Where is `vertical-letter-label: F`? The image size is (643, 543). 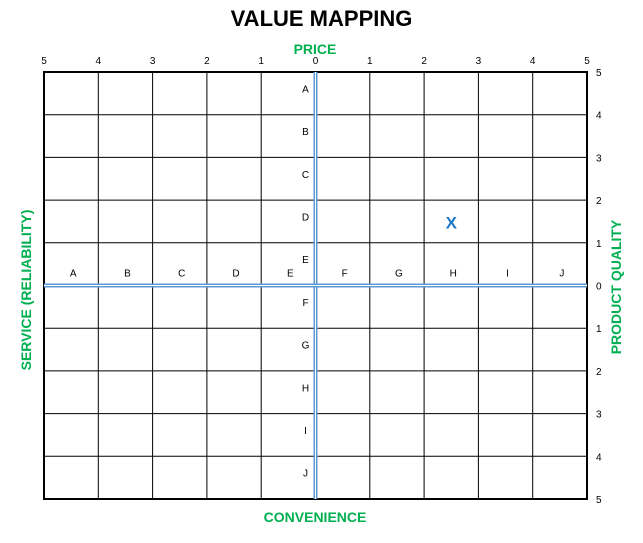
vertical-letter-label: F is located at coordinates (305, 303).